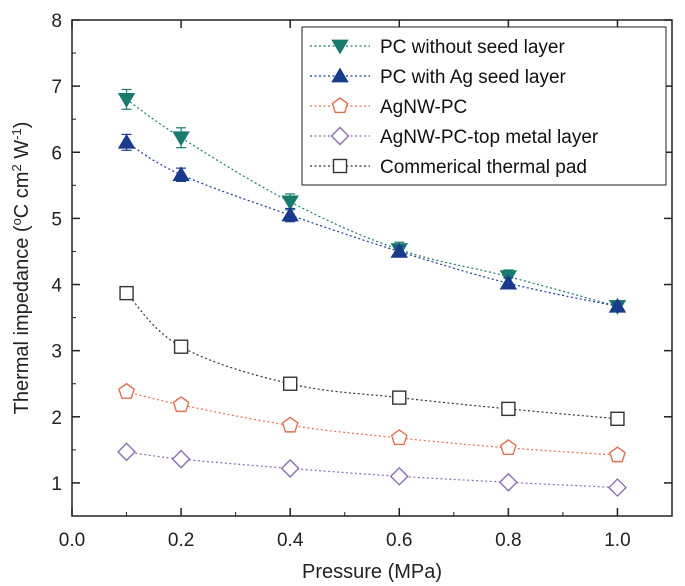 The height and width of the screenshot is (586, 685). What do you see at coordinates (617, 540) in the screenshot?
I see `x-tick-label: 1.0` at bounding box center [617, 540].